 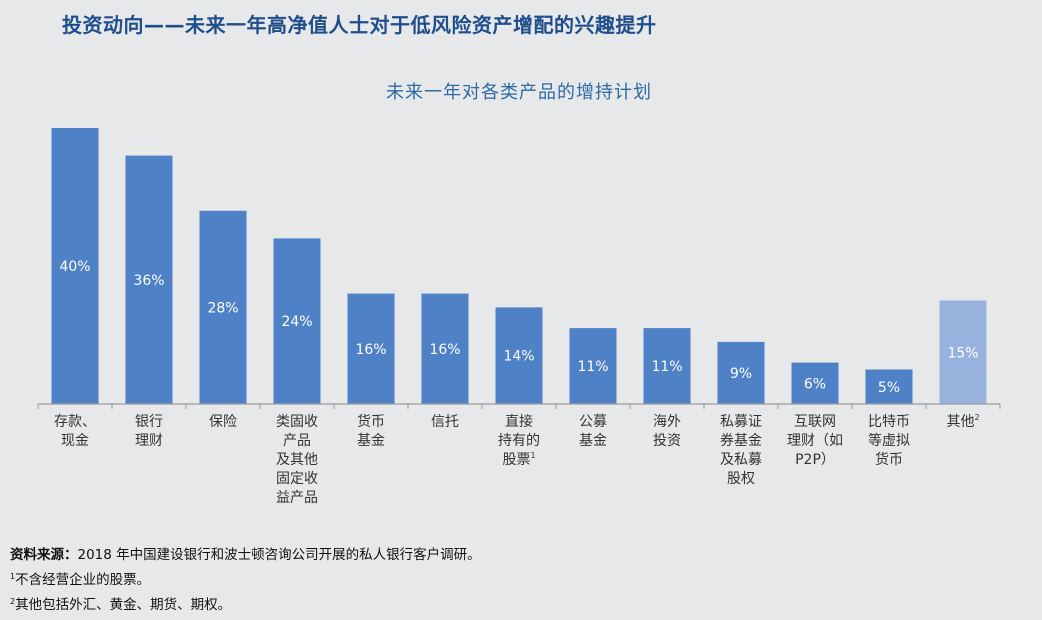 What do you see at coordinates (741, 460) in the screenshot?
I see `category-label-line: 及私募` at bounding box center [741, 460].